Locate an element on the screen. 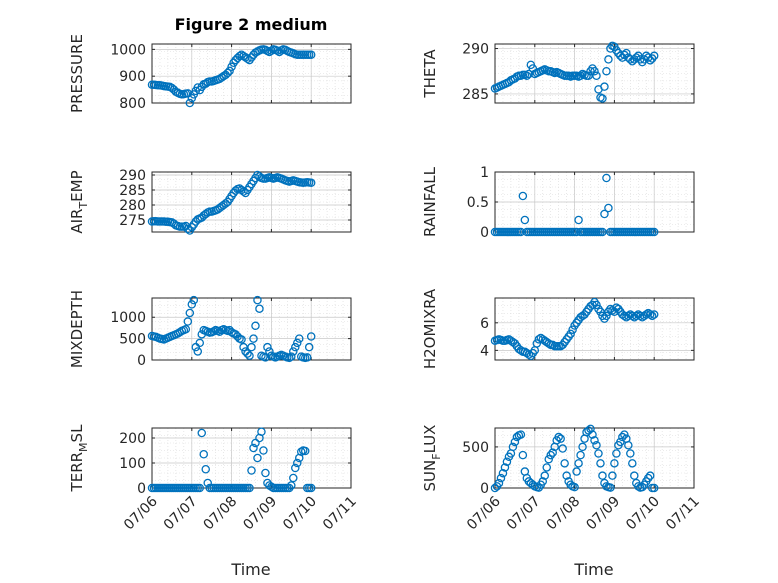  y-tick-label: 285 is located at coordinates (132, 191).